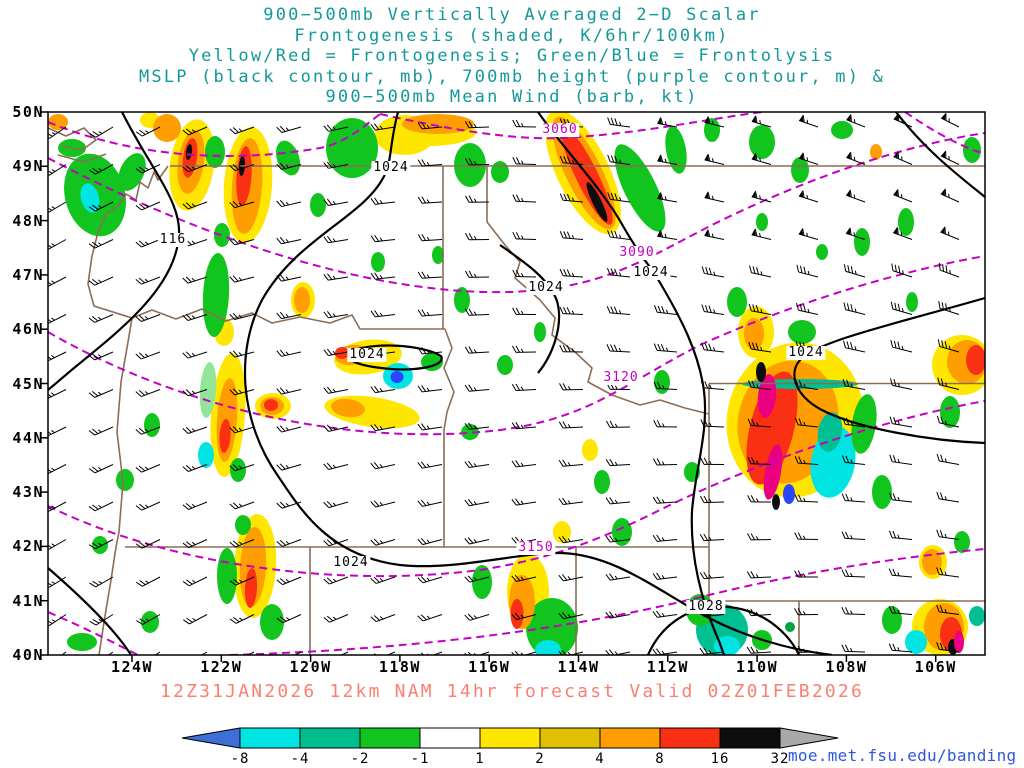 Image resolution: width=1024 pixels, height=768 pixels. Describe the element at coordinates (578, 667) in the screenshot. I see `lon-label: 114W` at that location.